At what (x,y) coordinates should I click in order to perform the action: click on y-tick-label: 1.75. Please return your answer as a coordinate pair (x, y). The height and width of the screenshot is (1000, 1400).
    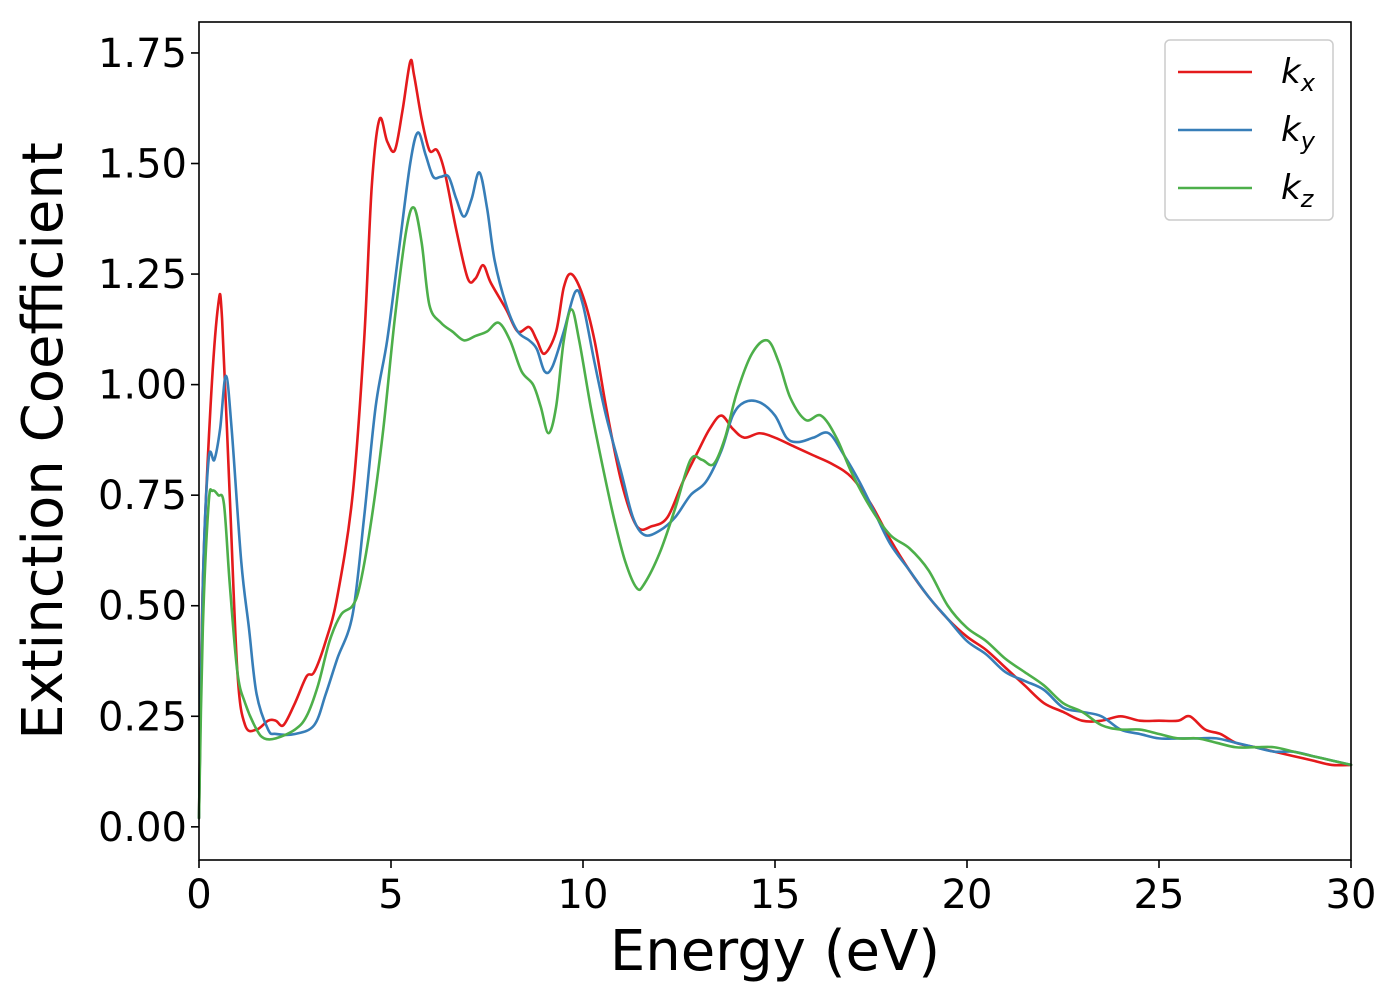
    Looking at the image, I should click on (142, 54).